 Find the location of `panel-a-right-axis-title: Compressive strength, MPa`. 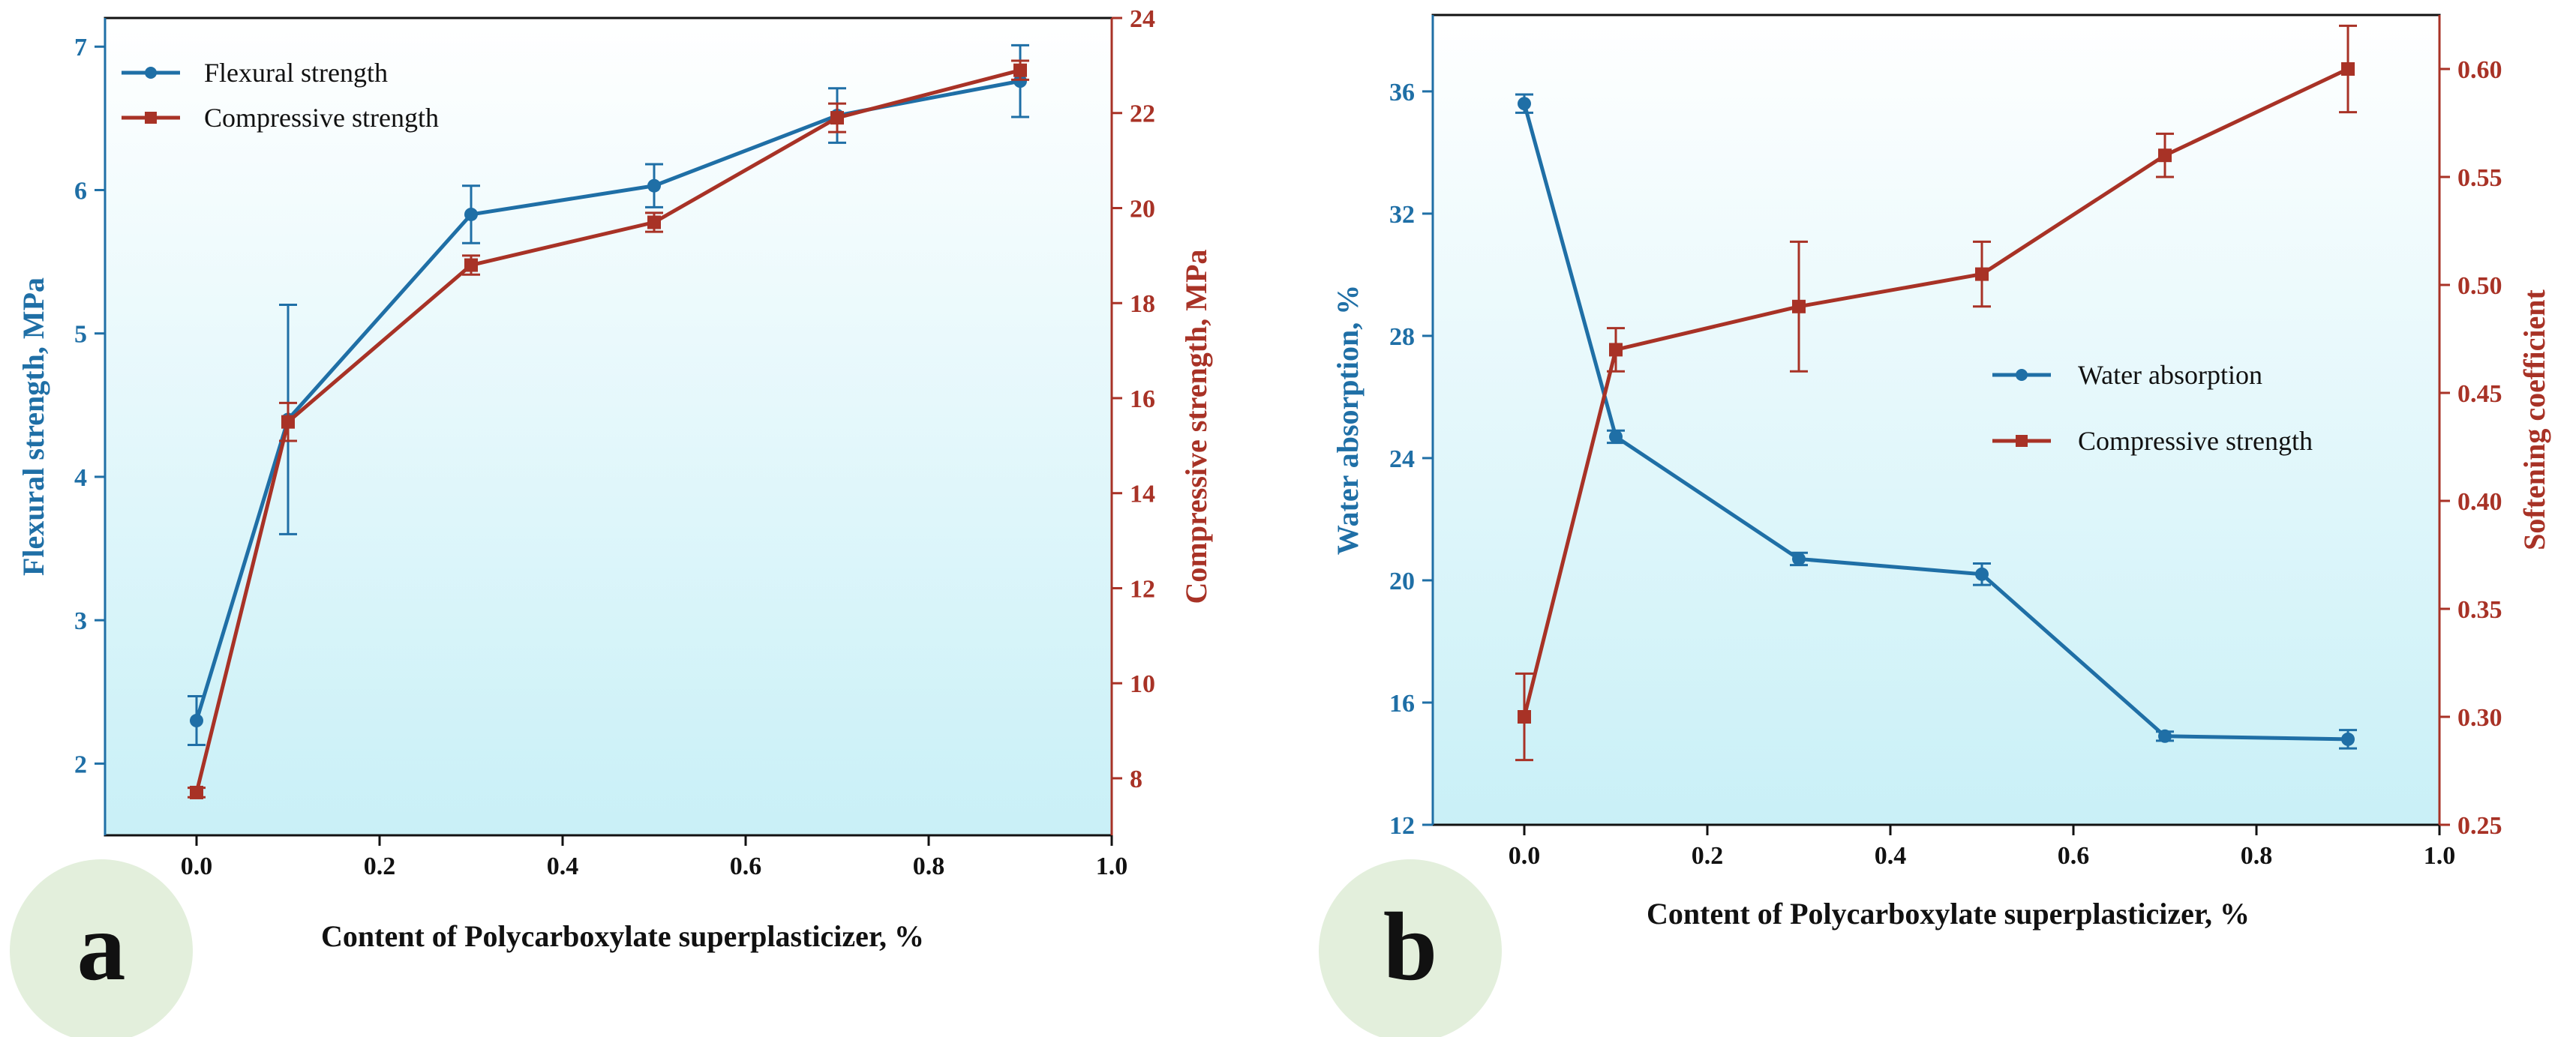

panel-a-right-axis-title: Compressive strength, MPa is located at coordinates (1196, 427).